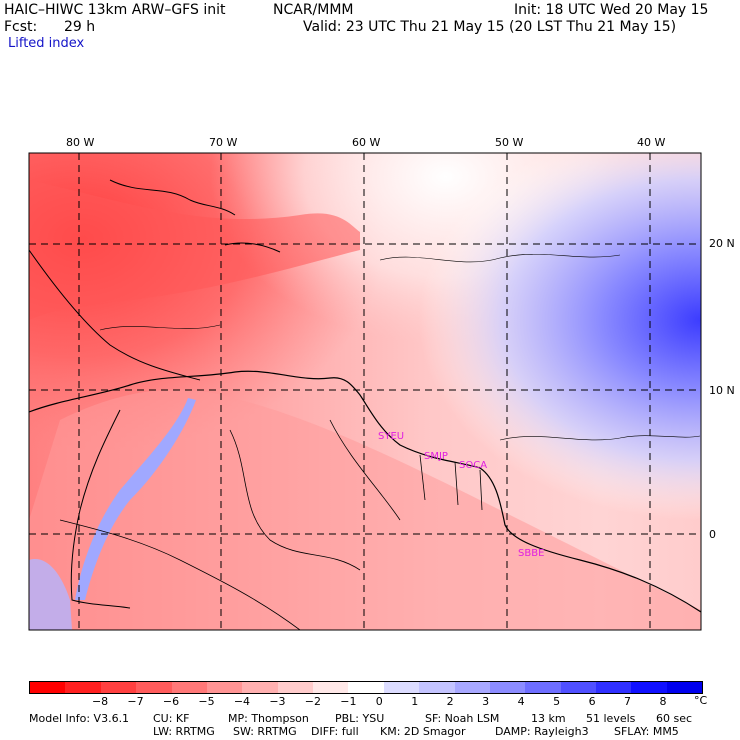  I want to click on shortwave-scheme: SW: RRTMG, so click(265, 731).